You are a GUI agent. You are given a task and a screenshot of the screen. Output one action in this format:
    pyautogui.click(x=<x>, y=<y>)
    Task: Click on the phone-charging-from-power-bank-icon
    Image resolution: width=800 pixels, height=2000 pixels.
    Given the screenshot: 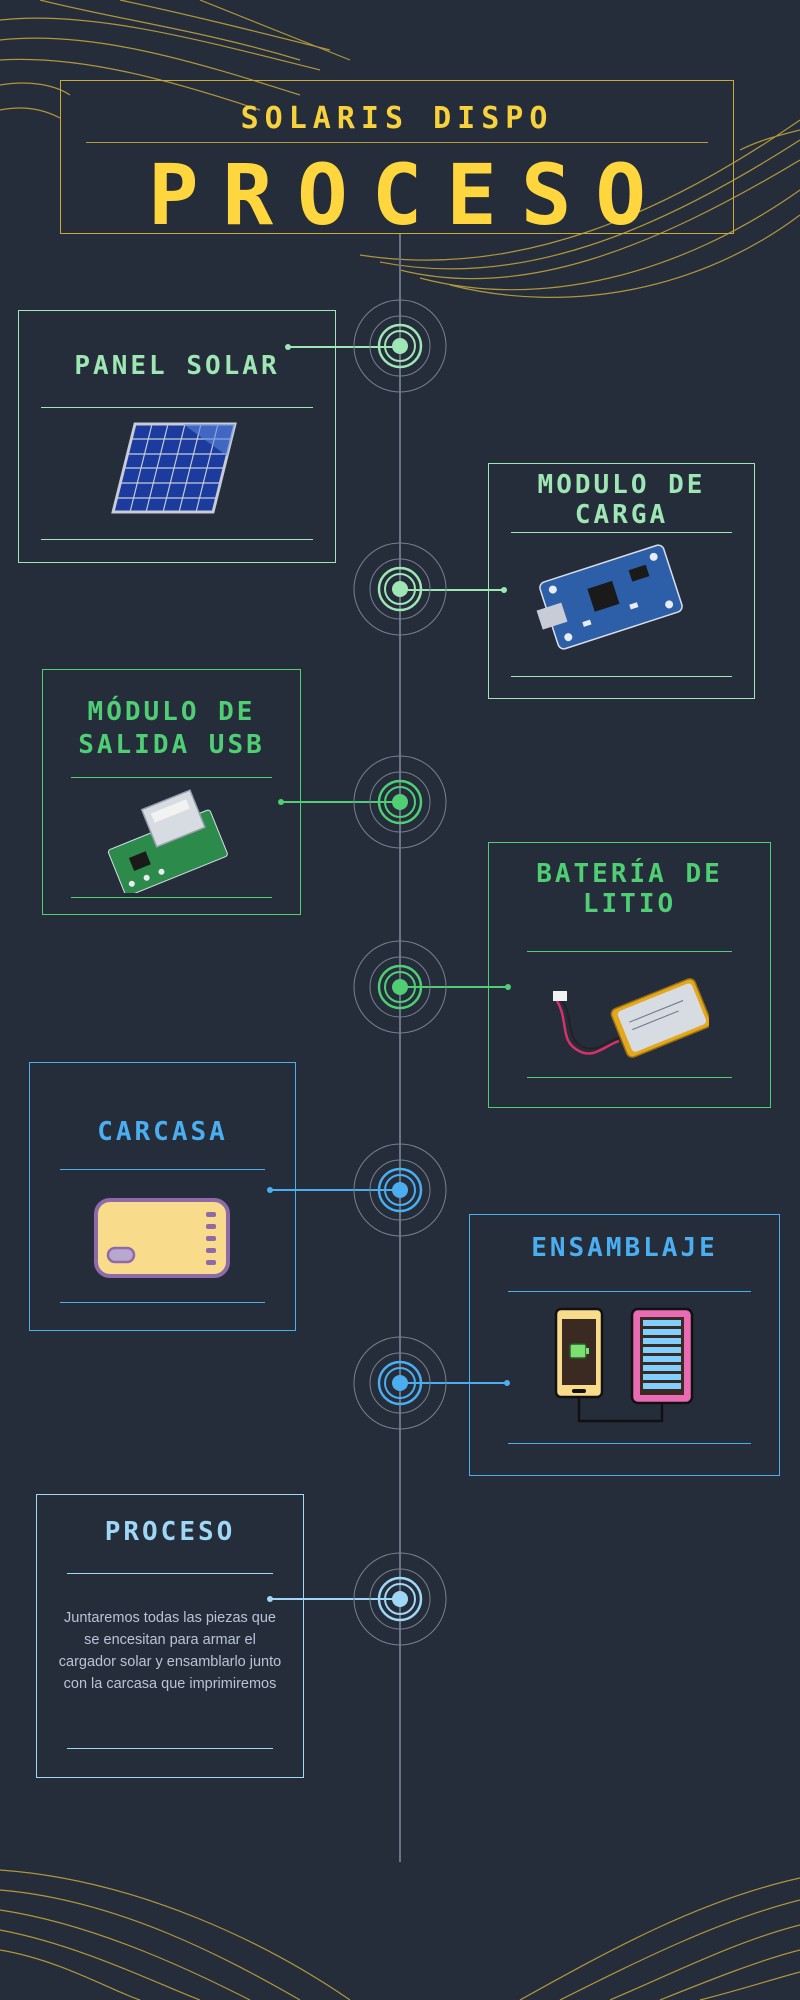 What is the action you would take?
    pyautogui.click(x=624, y=1365)
    